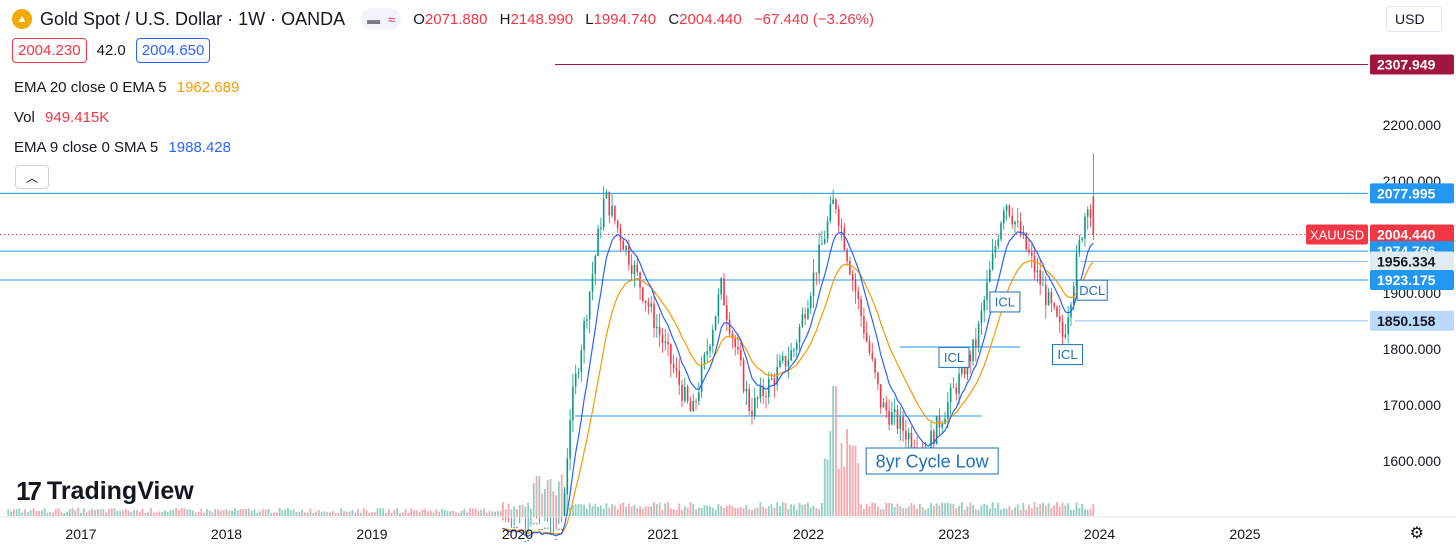  I want to click on gold-coin-icon: ▲, so click(22, 19).